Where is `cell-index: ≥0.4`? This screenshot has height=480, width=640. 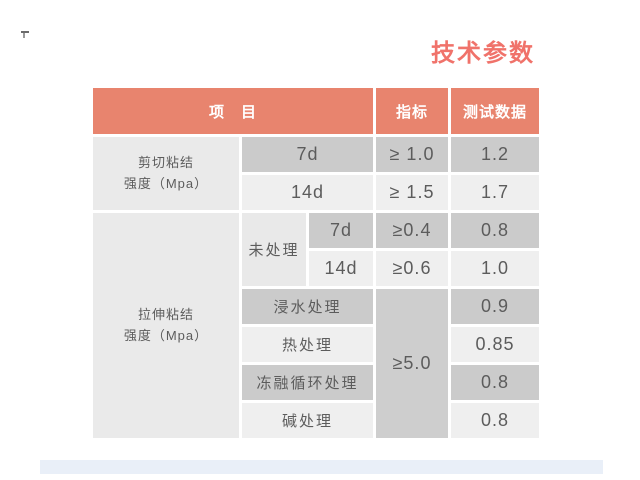
cell-index: ≥0.4 is located at coordinates (412, 230).